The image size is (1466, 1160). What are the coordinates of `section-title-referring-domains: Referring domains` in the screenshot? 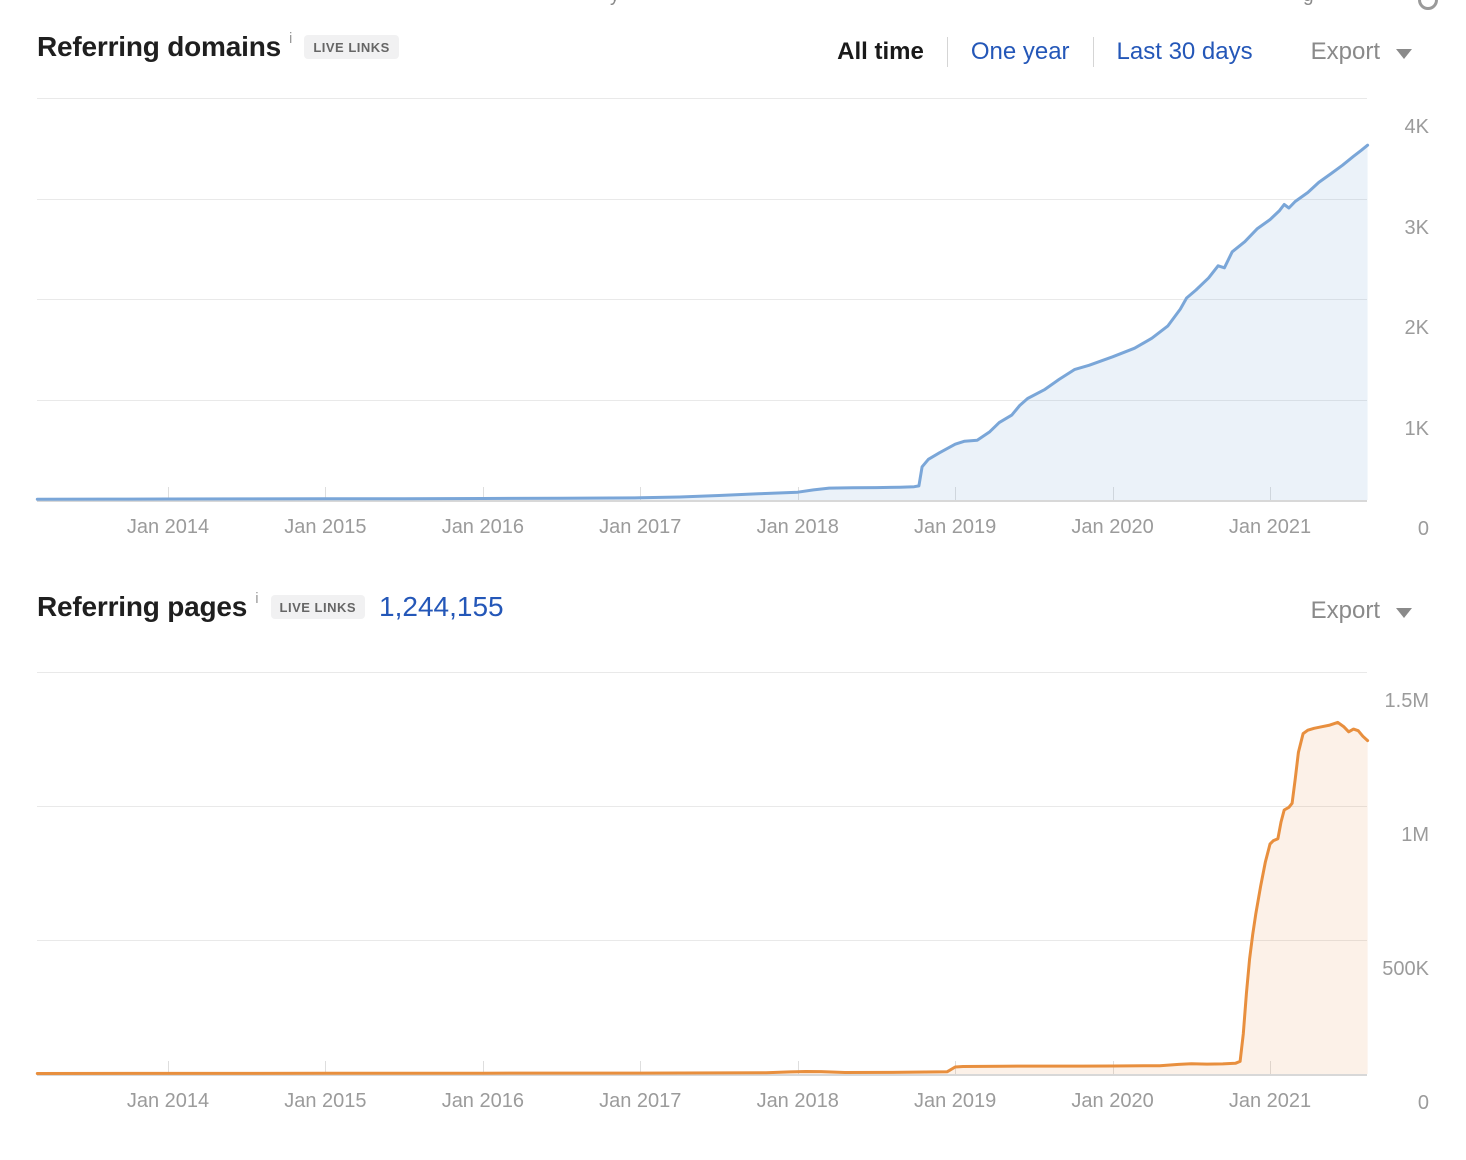 It's located at (159, 46).